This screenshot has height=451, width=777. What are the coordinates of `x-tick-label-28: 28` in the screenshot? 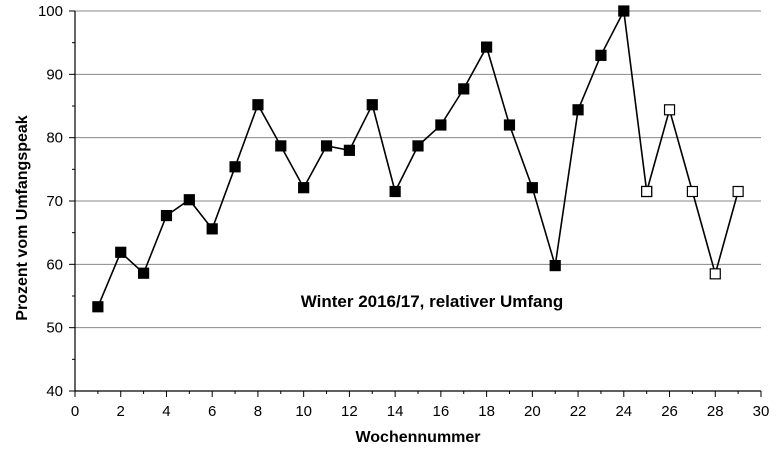 It's located at (715, 411).